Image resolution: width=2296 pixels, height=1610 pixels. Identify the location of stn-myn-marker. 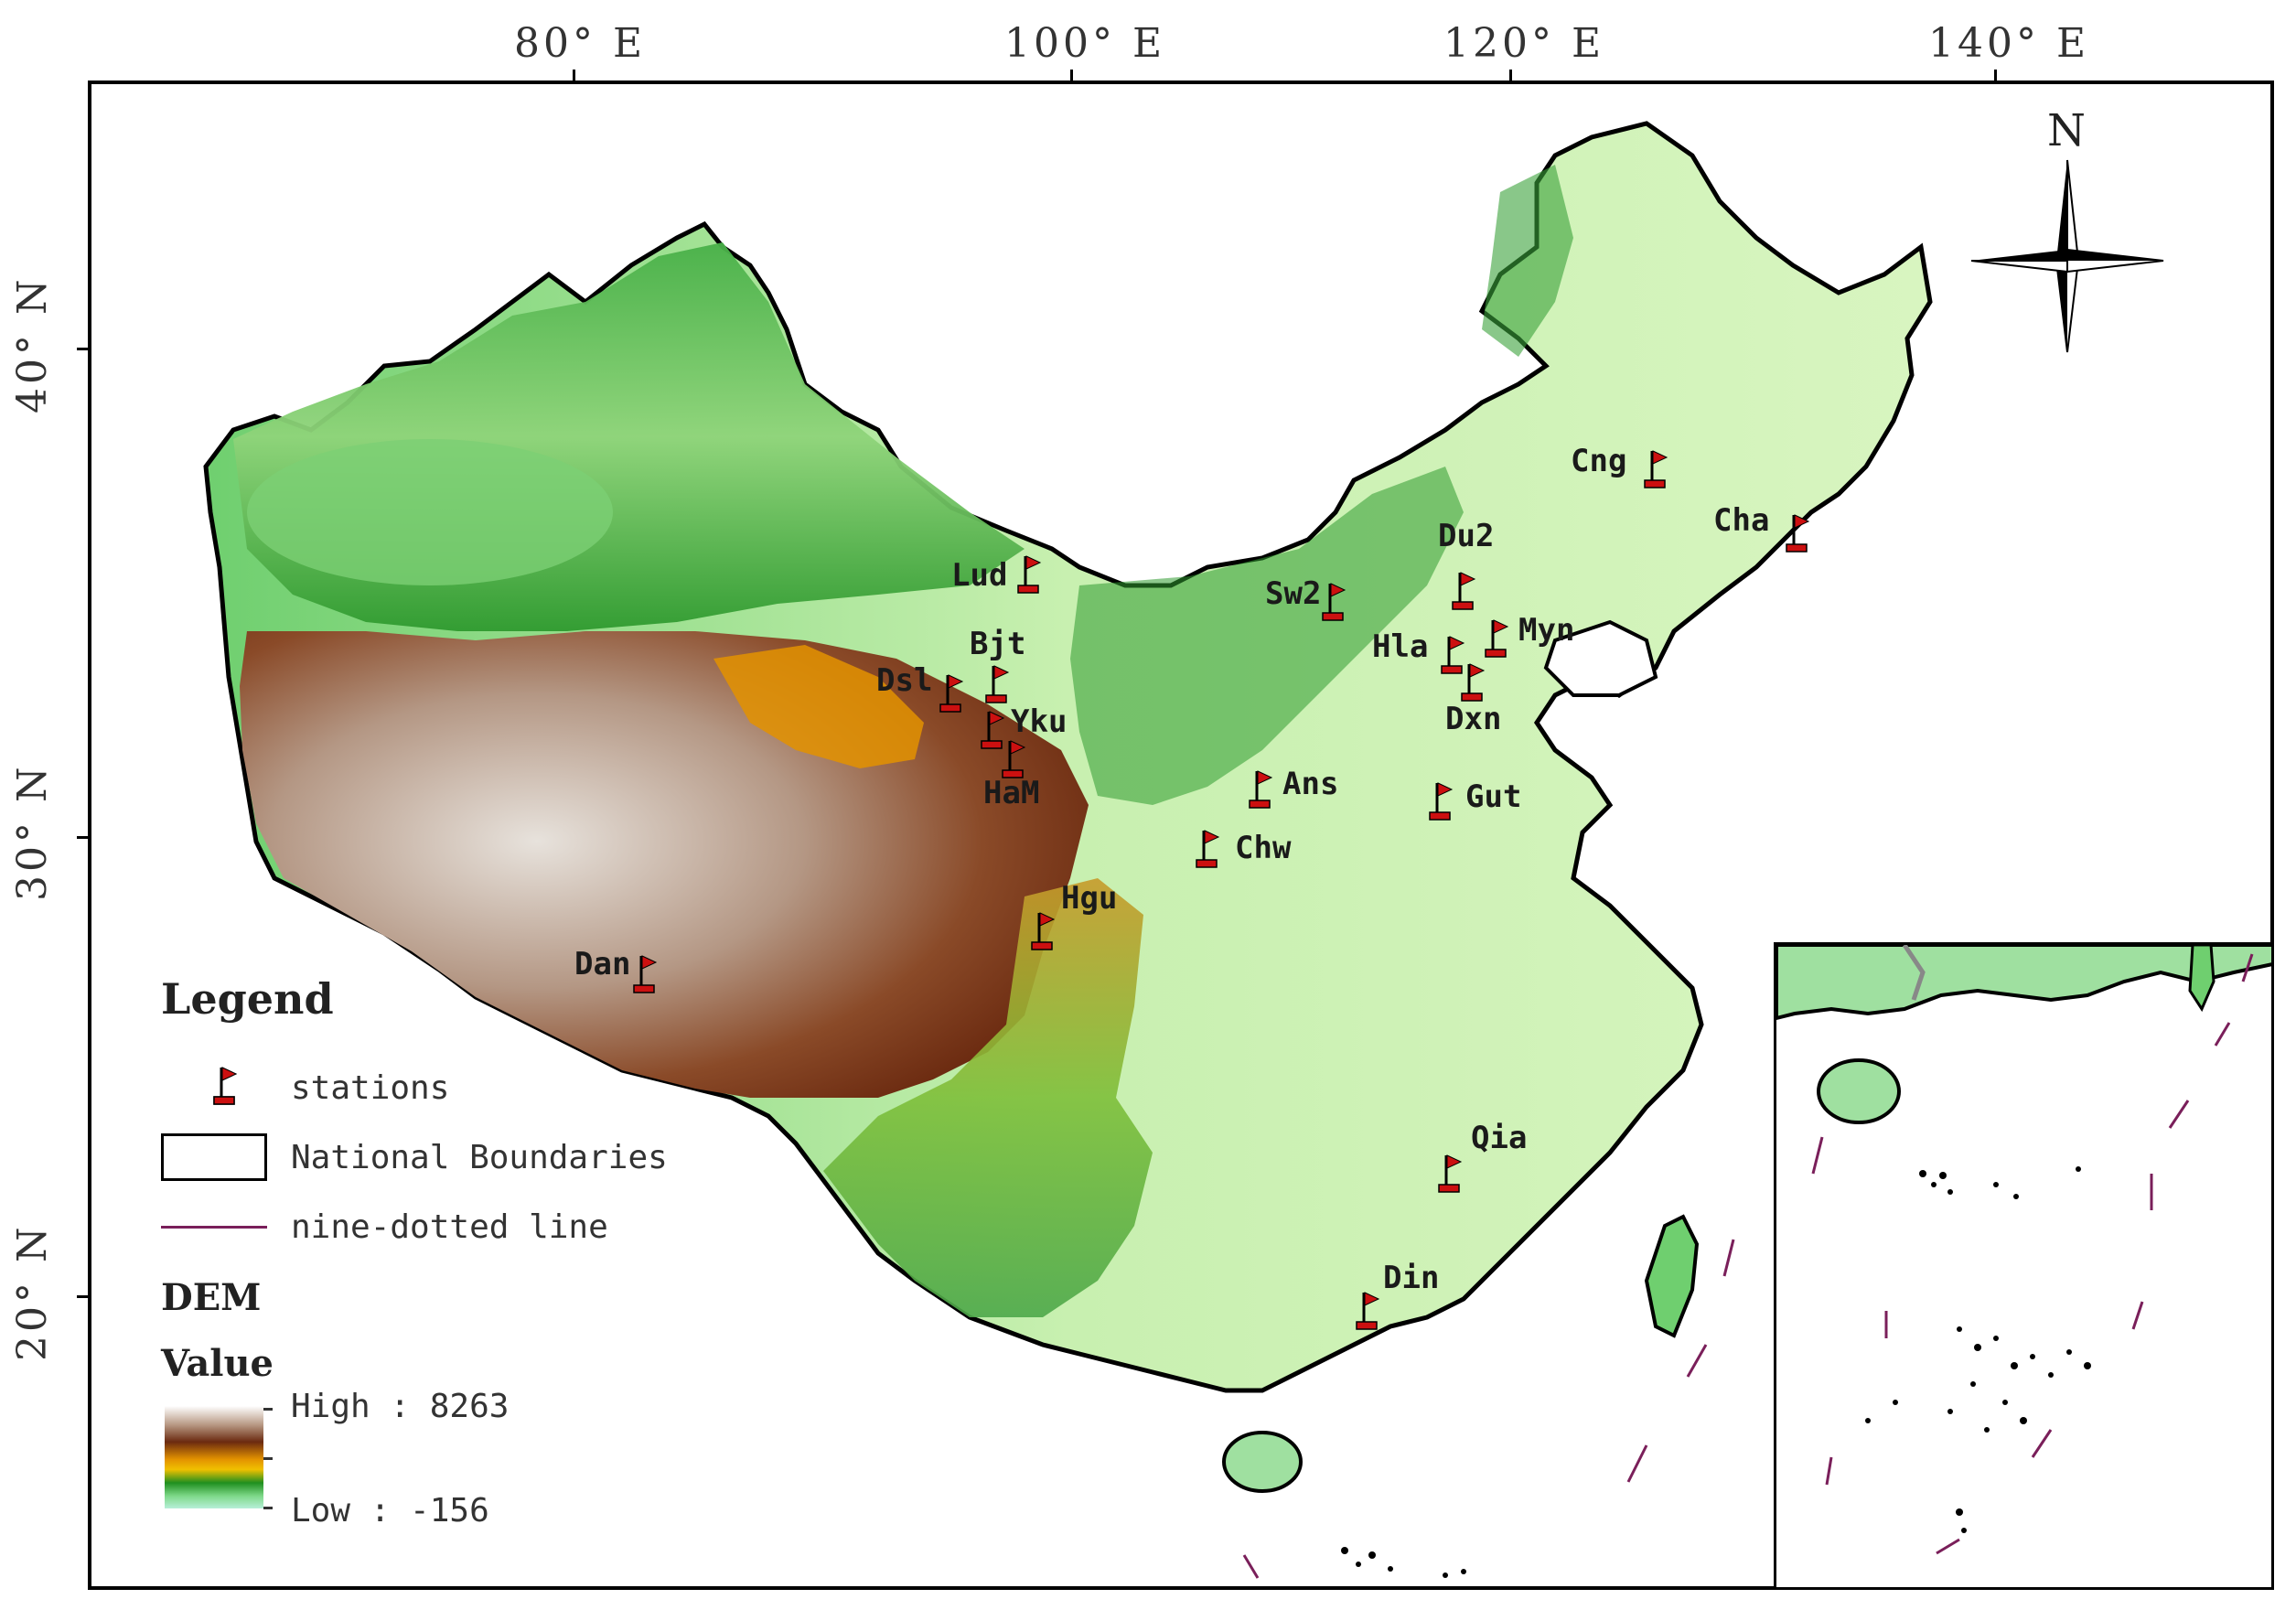
(1497, 639).